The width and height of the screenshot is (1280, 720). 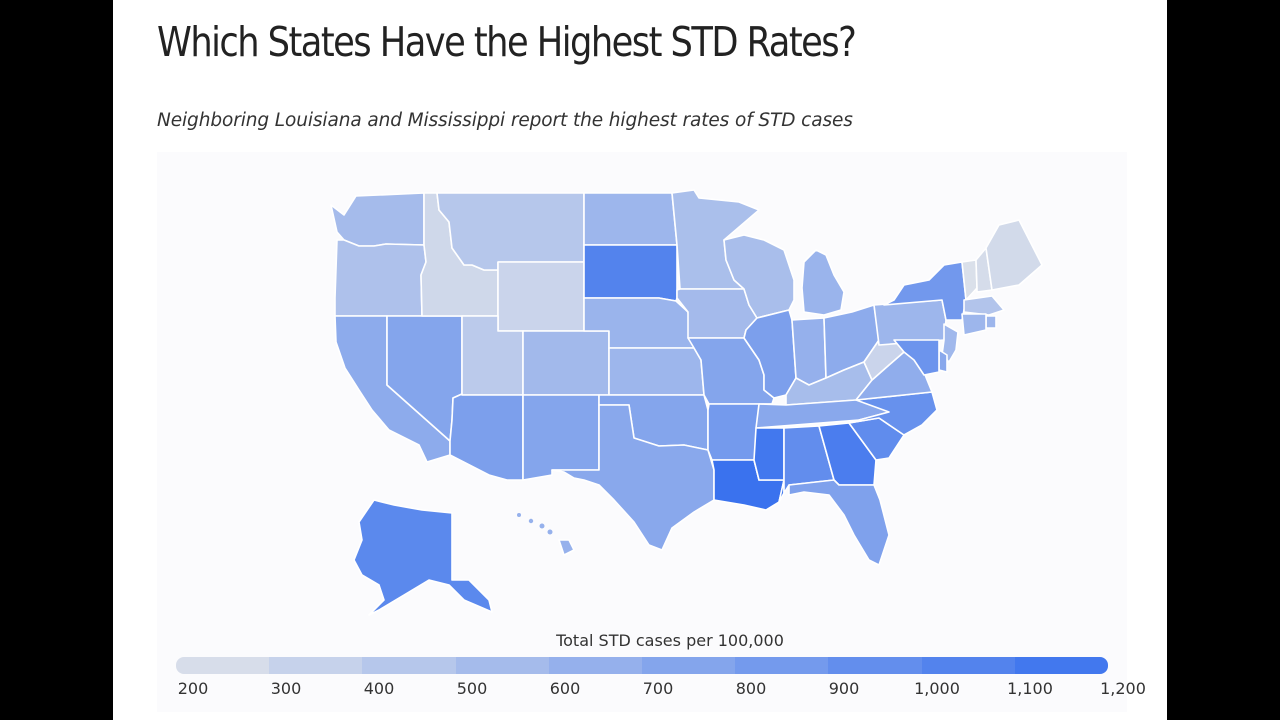 What do you see at coordinates (670, 640) in the screenshot?
I see `legend-title: Total STD cases per 100,000` at bounding box center [670, 640].